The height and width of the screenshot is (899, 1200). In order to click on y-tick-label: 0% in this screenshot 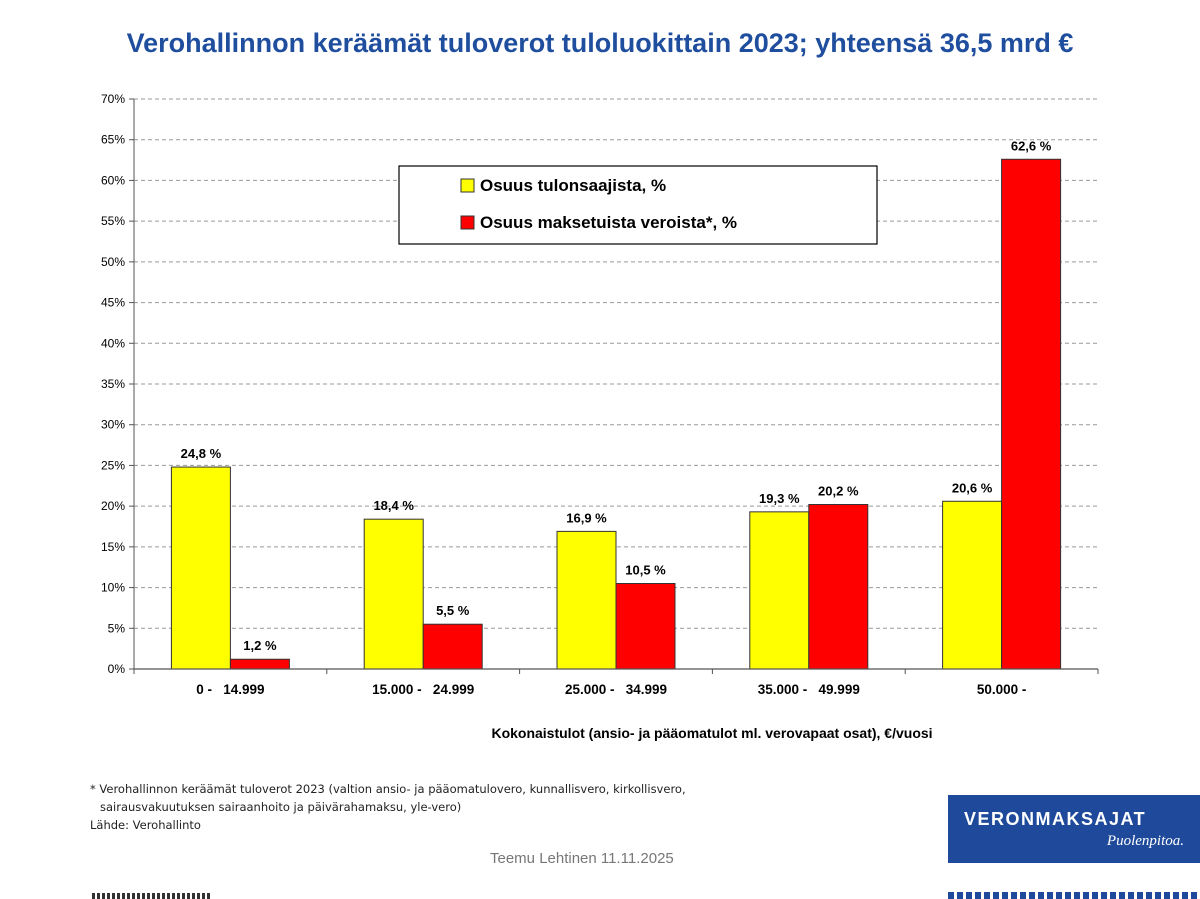, I will do `click(117, 669)`.